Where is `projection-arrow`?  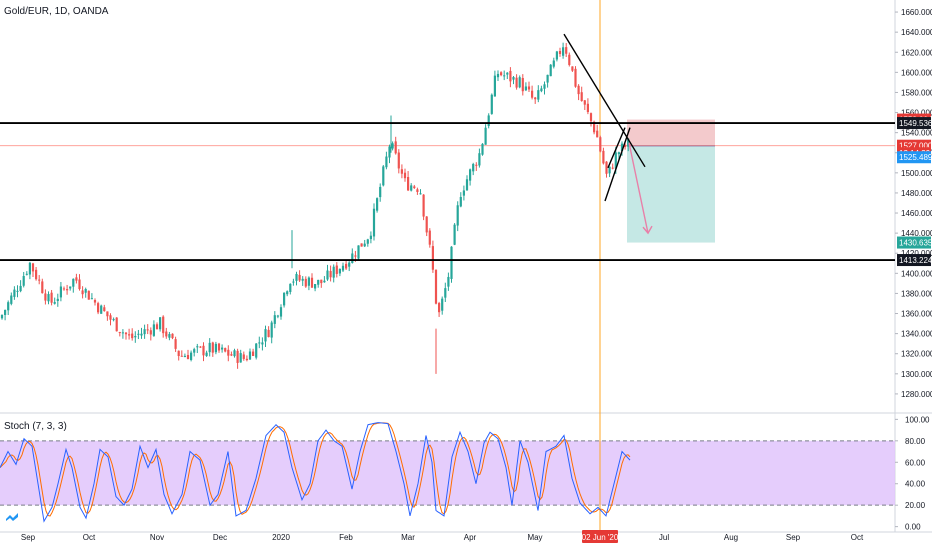 projection-arrow is located at coordinates (638, 188).